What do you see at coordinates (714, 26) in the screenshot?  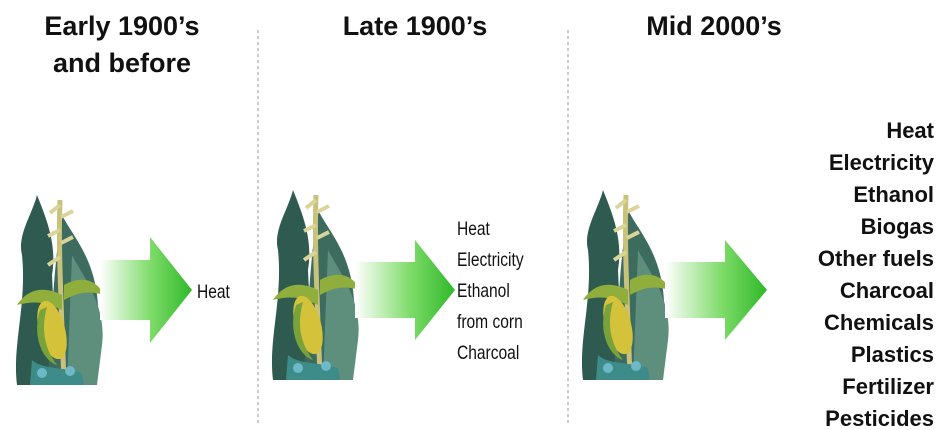 I see `panel-title: Mid 2000’s` at bounding box center [714, 26].